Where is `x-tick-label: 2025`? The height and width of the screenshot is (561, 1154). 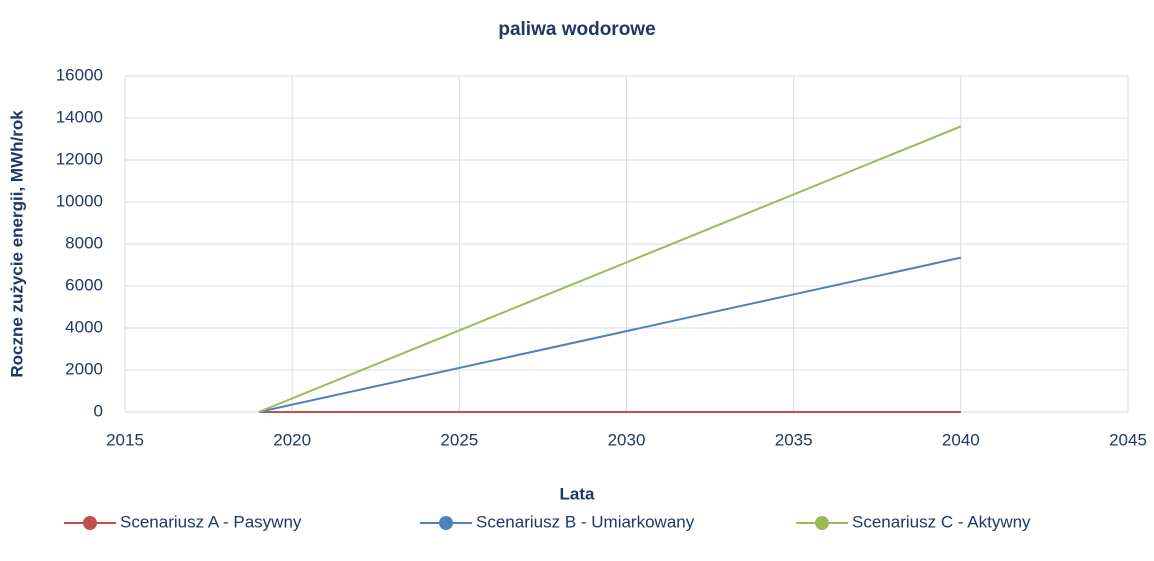 x-tick-label: 2025 is located at coordinates (459, 439).